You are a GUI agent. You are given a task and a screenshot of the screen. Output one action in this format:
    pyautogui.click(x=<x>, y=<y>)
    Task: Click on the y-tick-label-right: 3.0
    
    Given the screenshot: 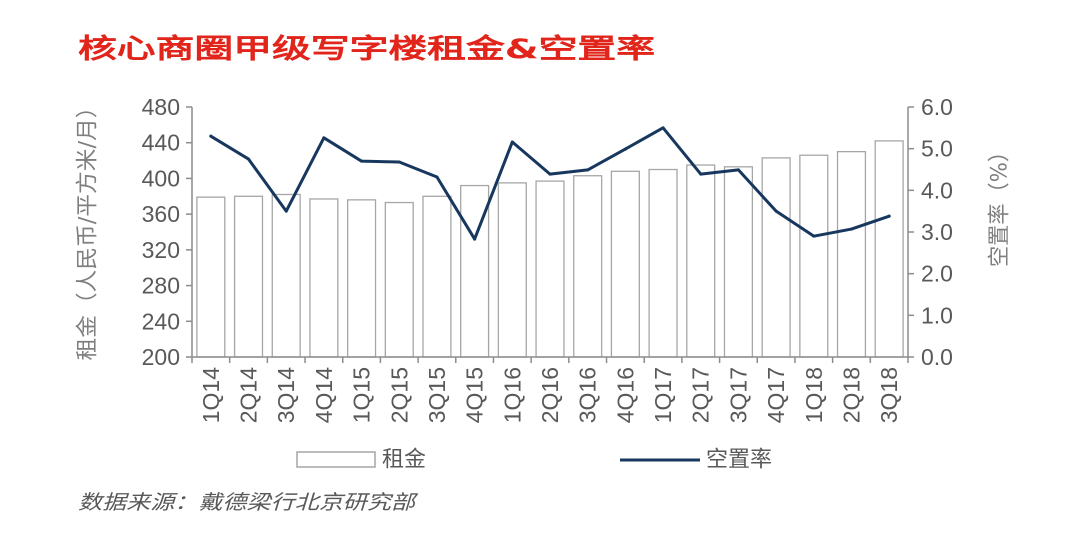 What is the action you would take?
    pyautogui.click(x=937, y=232)
    